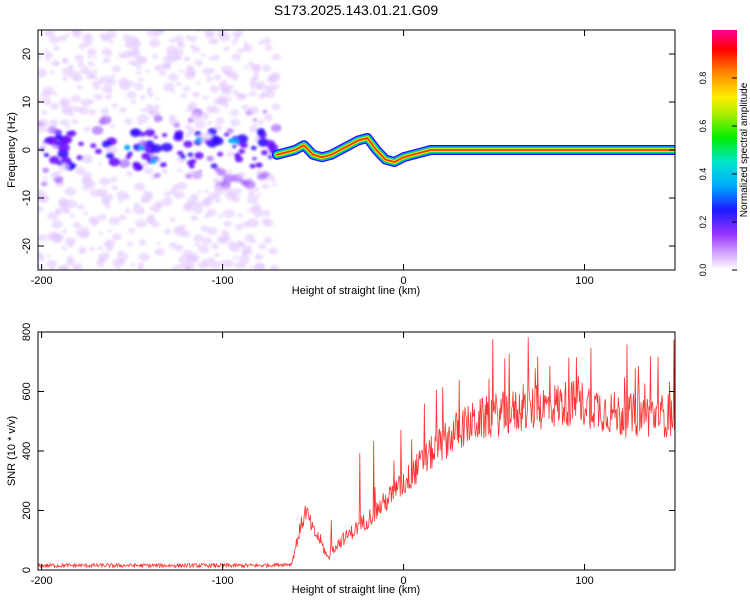 The height and width of the screenshot is (600, 750). Describe the element at coordinates (744, 149) in the screenshot. I see `colorbar-label: Normalized spectral amplitude` at that location.